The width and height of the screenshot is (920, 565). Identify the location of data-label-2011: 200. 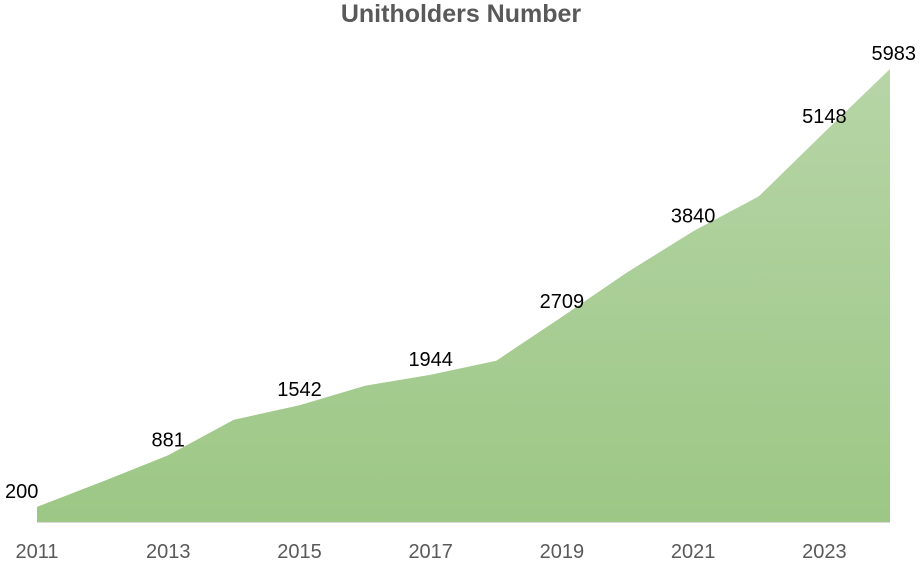
(21, 492).